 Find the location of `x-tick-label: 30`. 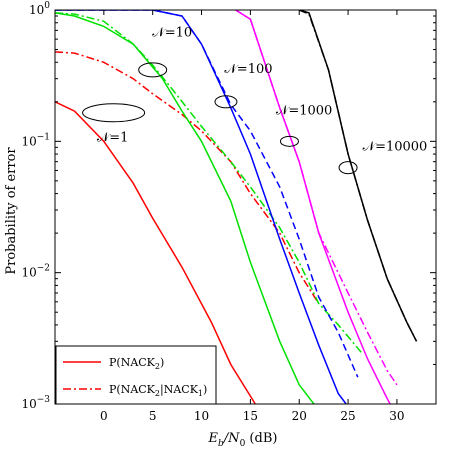

x-tick-label: 30 is located at coordinates (396, 416).